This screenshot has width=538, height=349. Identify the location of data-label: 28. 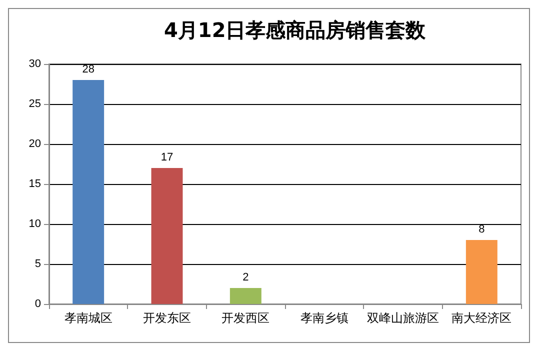
(88, 70).